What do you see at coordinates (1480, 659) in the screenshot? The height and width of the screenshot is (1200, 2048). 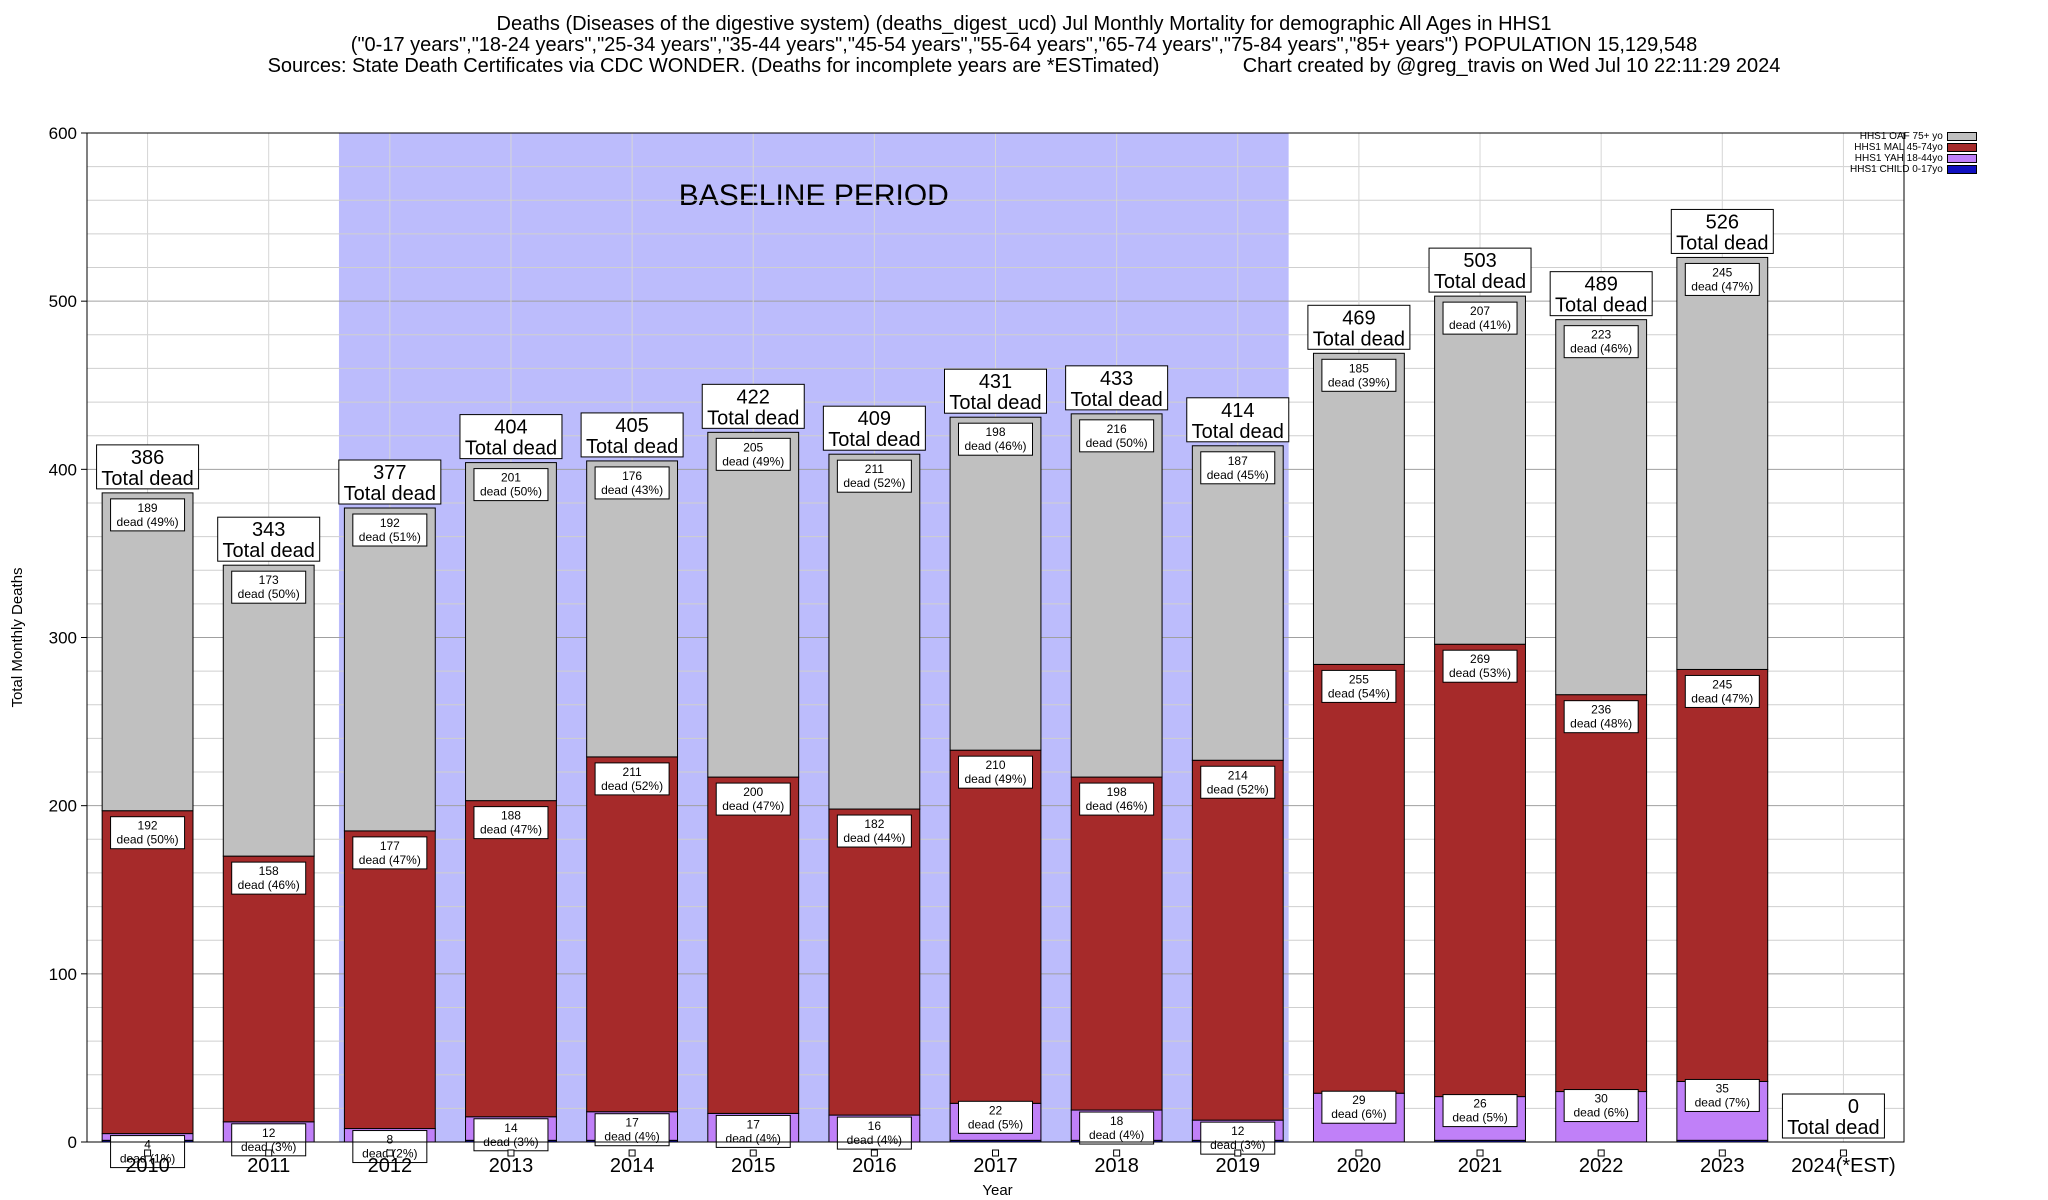 I see `segment-label-value: 269` at bounding box center [1480, 659].